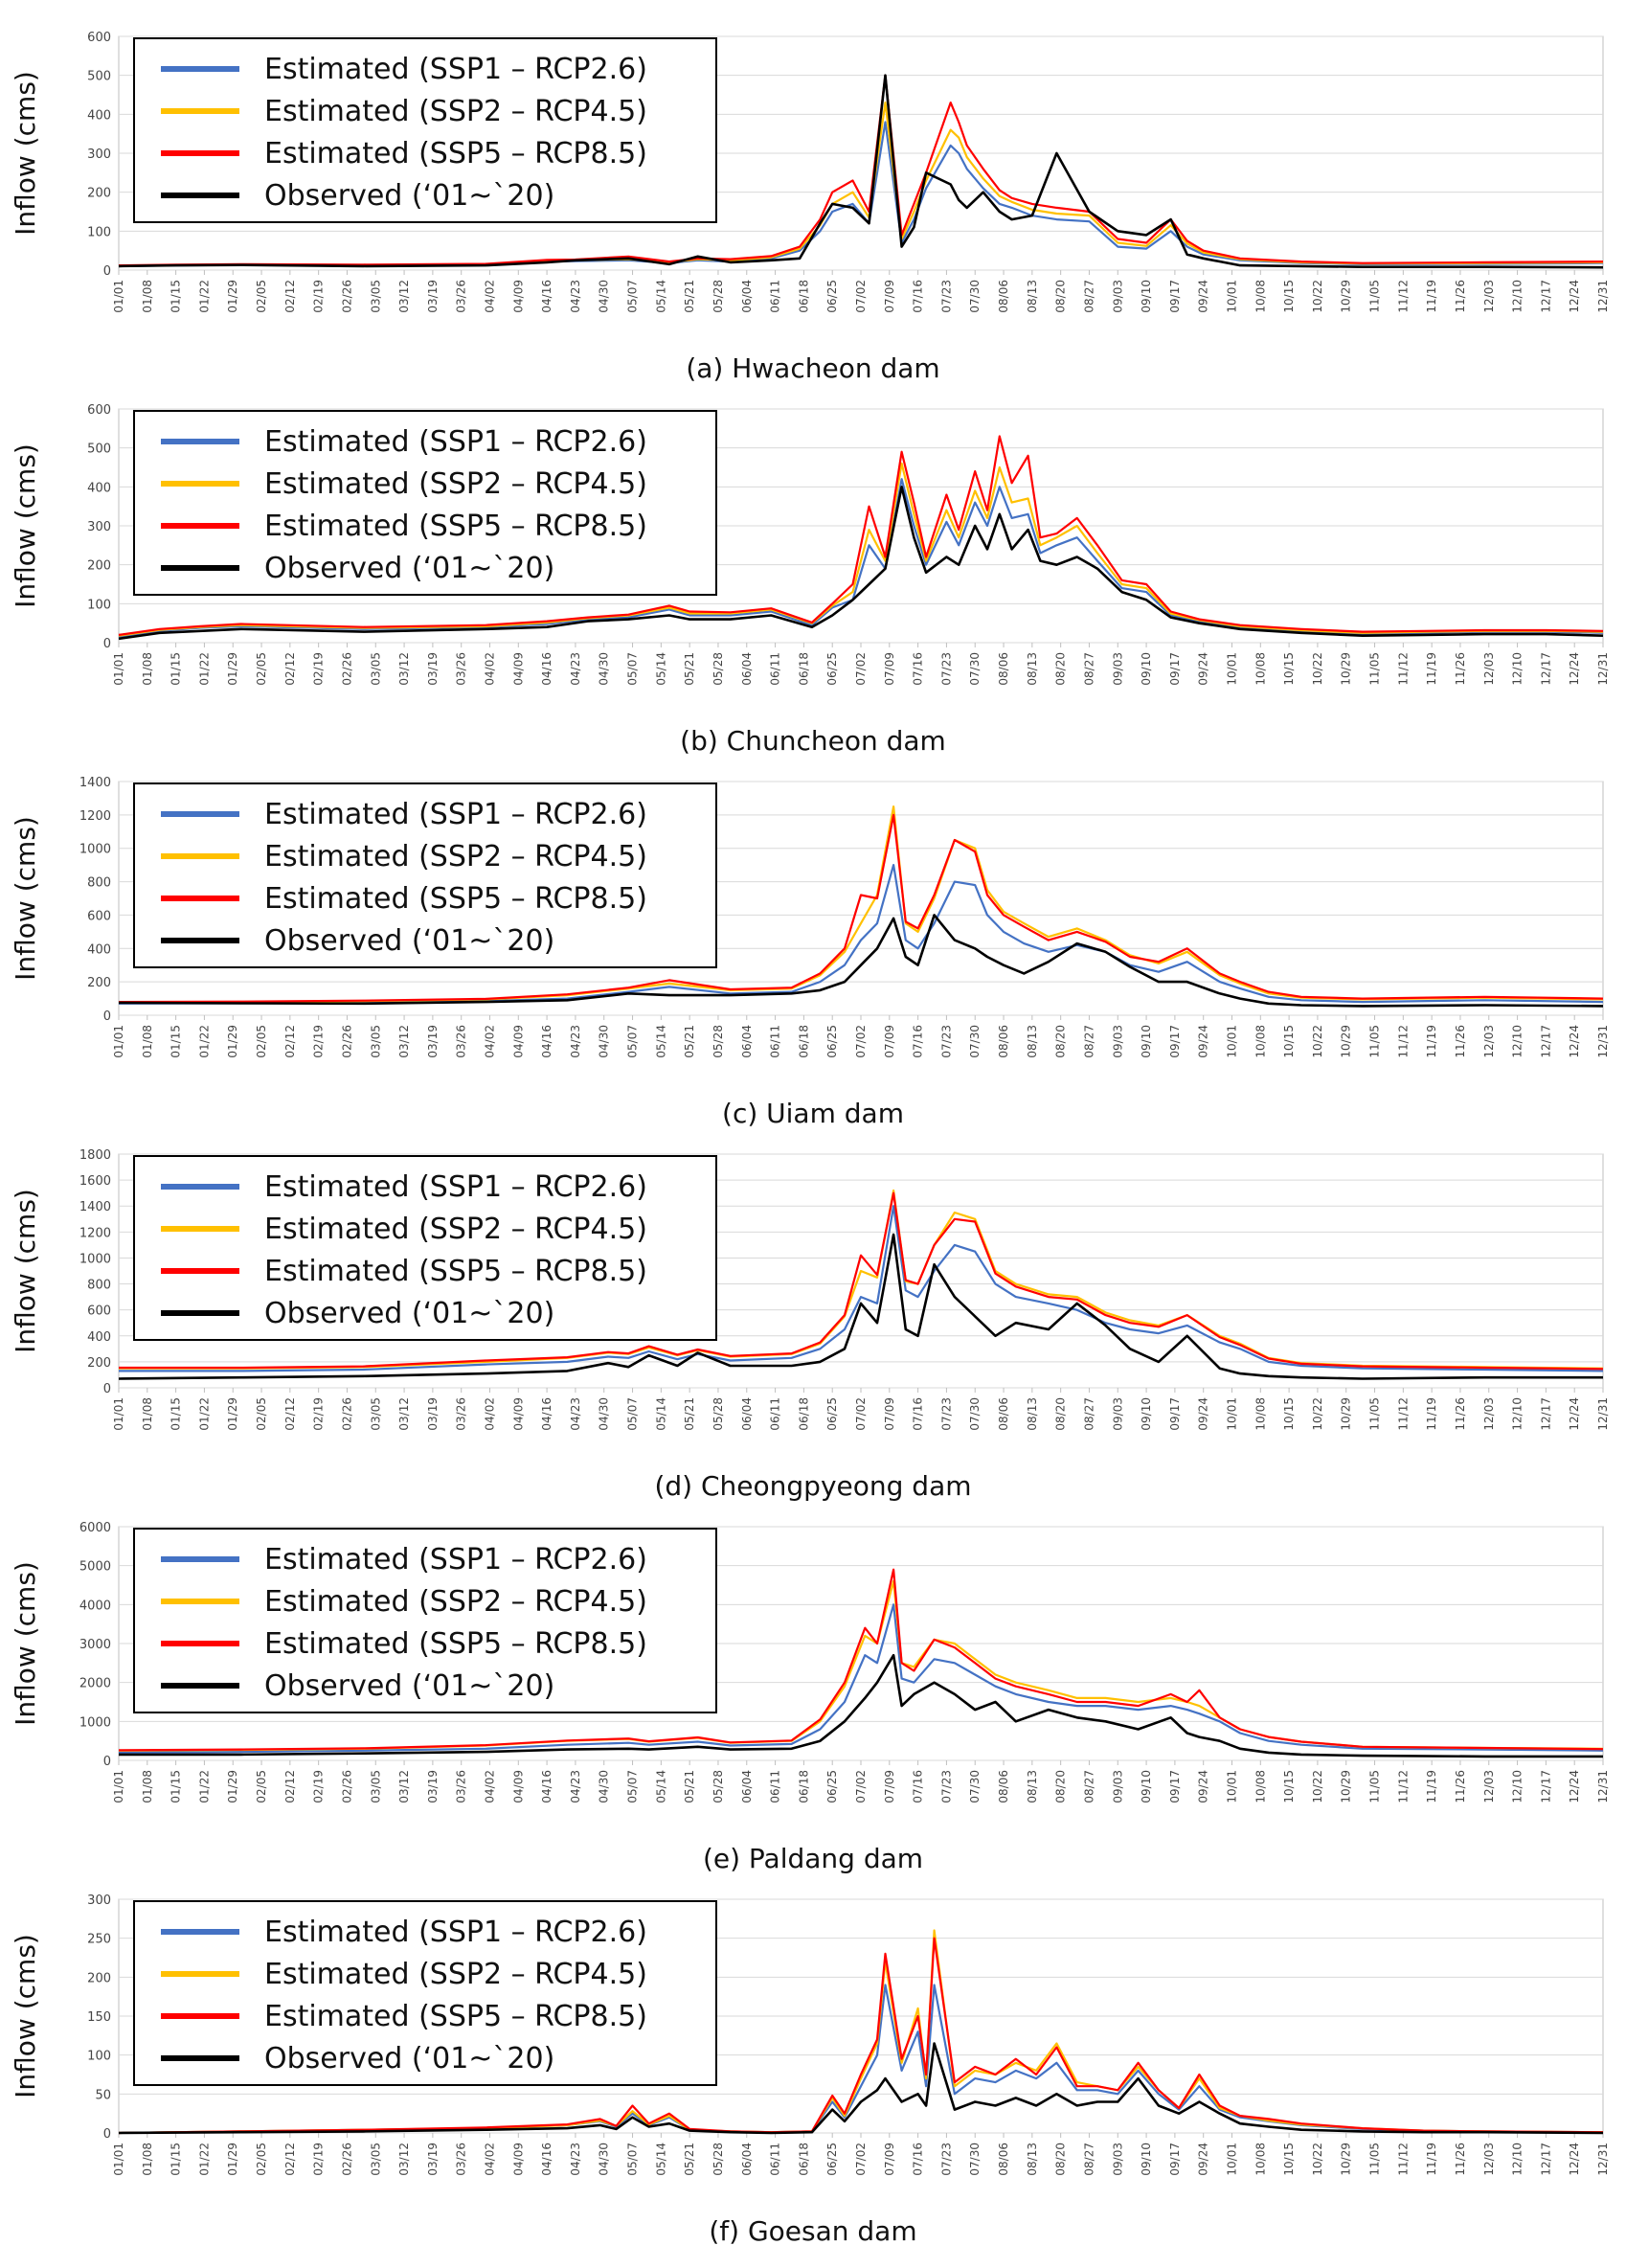 The width and height of the screenshot is (1626, 2268). What do you see at coordinates (404, 2159) in the screenshot?
I see `x-tick-label: 03/12` at bounding box center [404, 2159].